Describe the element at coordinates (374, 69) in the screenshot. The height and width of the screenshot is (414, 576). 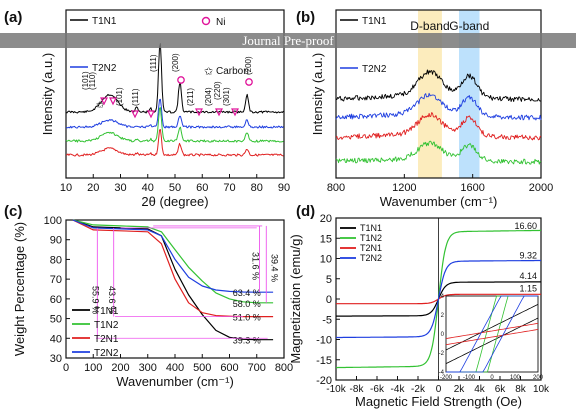
I see `legend-label-b: T2N2` at that location.